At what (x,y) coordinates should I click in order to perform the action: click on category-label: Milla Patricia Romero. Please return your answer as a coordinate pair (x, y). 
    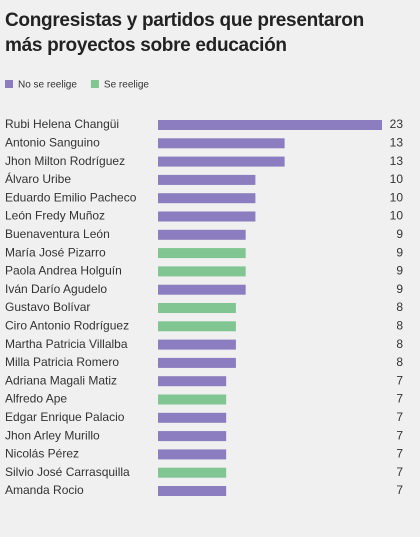
    Looking at the image, I should click on (62, 362).